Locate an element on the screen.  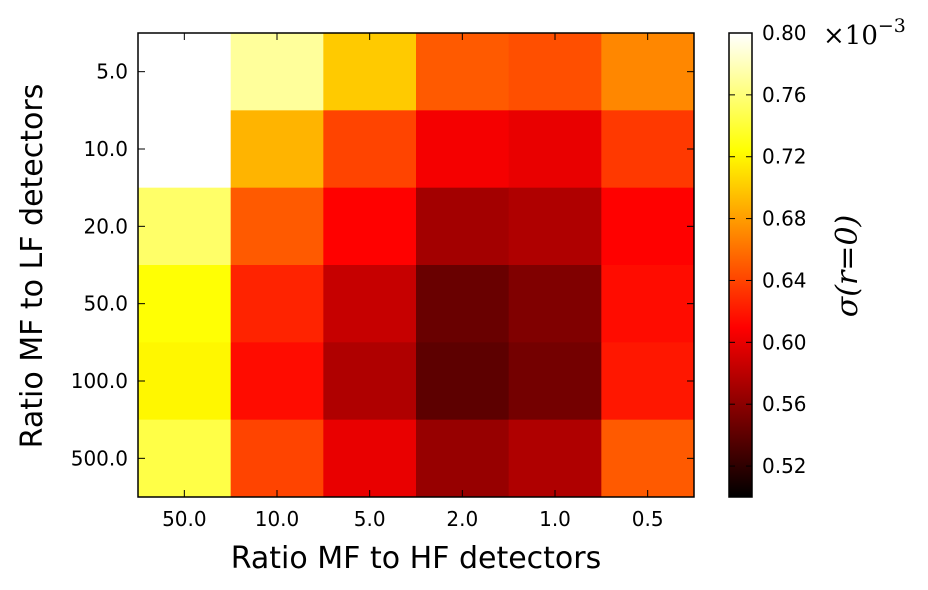
colorbar-tick-label: 0.60 is located at coordinates (784, 342).